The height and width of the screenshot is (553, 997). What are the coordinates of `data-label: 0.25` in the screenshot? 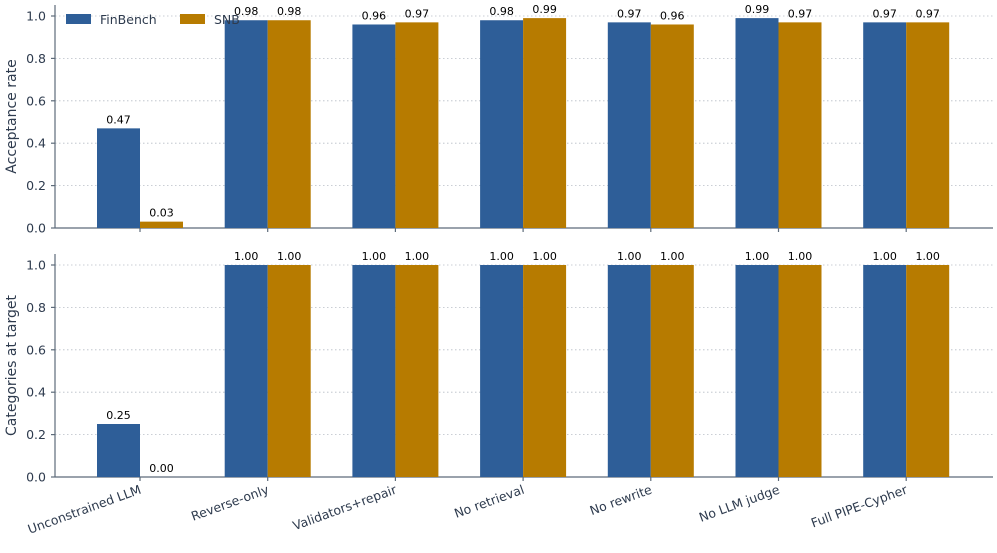 It's located at (118, 415).